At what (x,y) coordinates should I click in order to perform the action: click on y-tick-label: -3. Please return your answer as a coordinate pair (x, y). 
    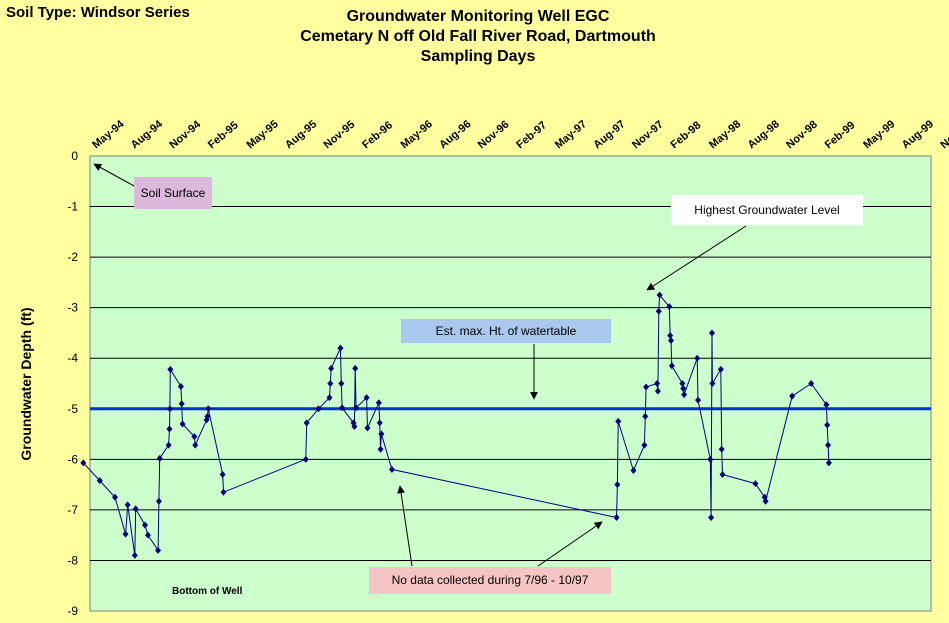
    Looking at the image, I should click on (72, 308).